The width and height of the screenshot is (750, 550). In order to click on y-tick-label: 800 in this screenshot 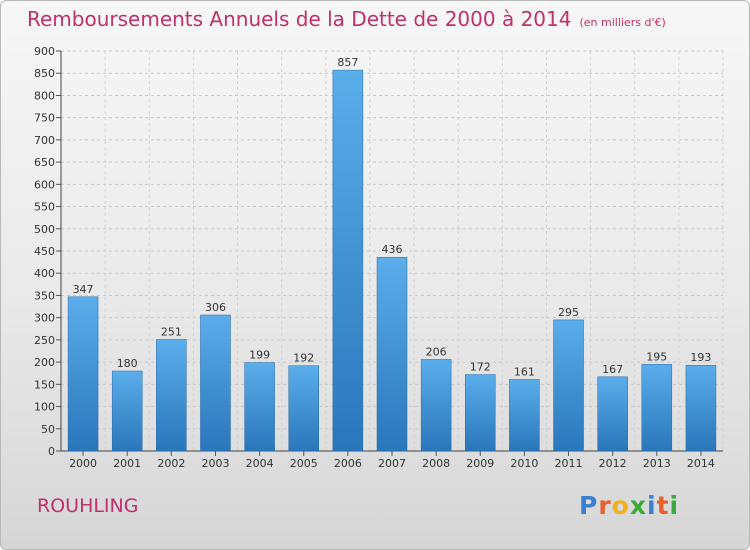, I will do `click(44, 95)`.